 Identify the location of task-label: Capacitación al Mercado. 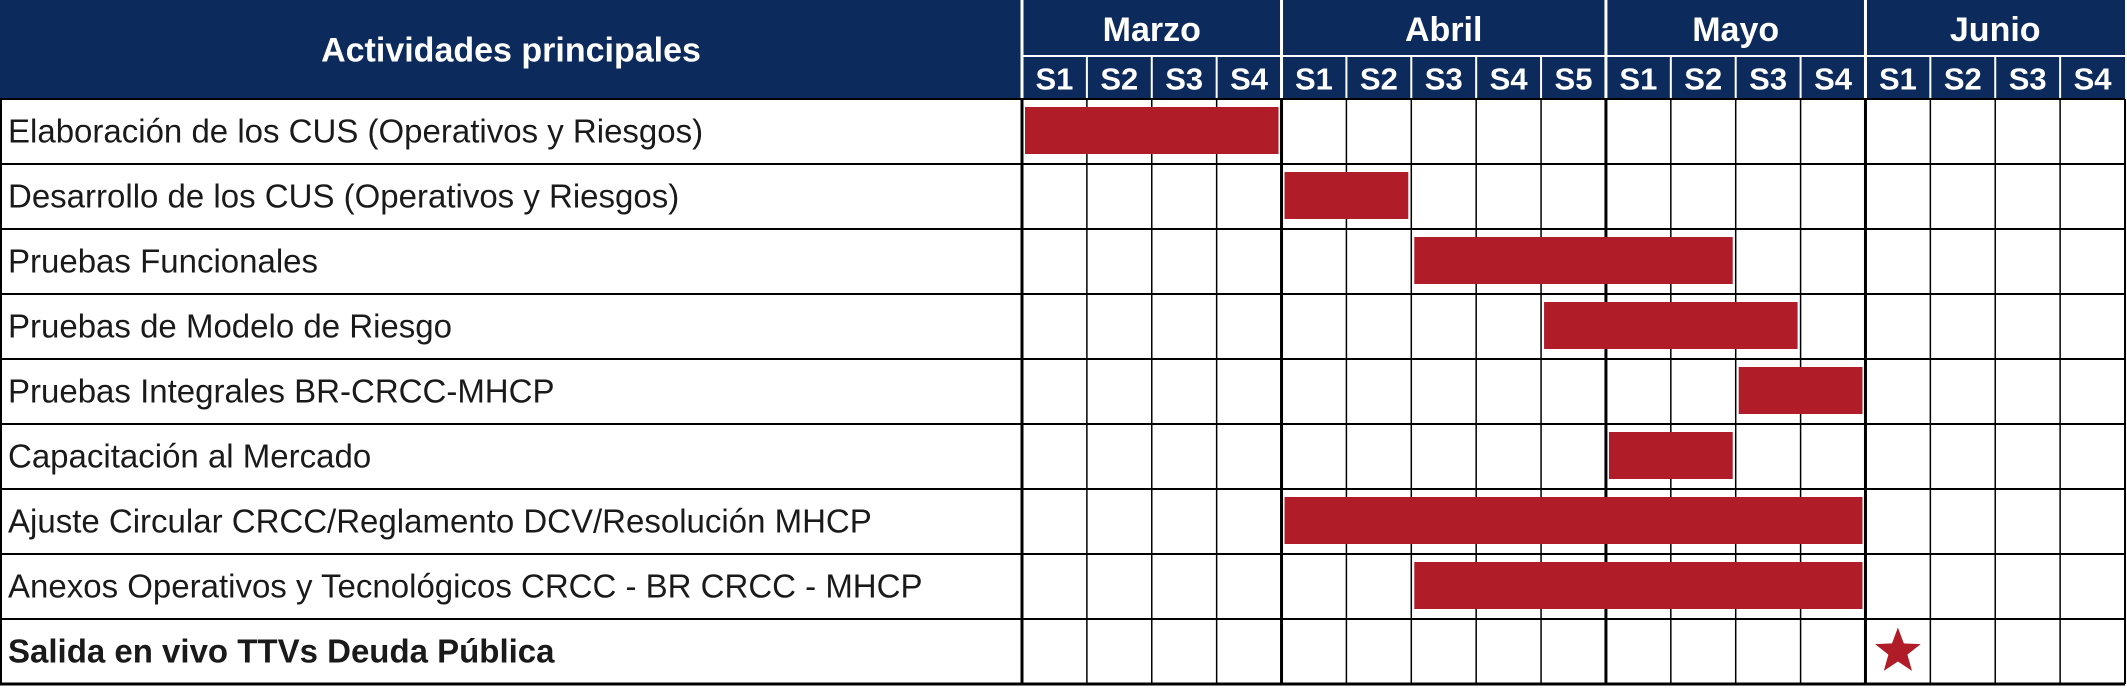
(189, 456).